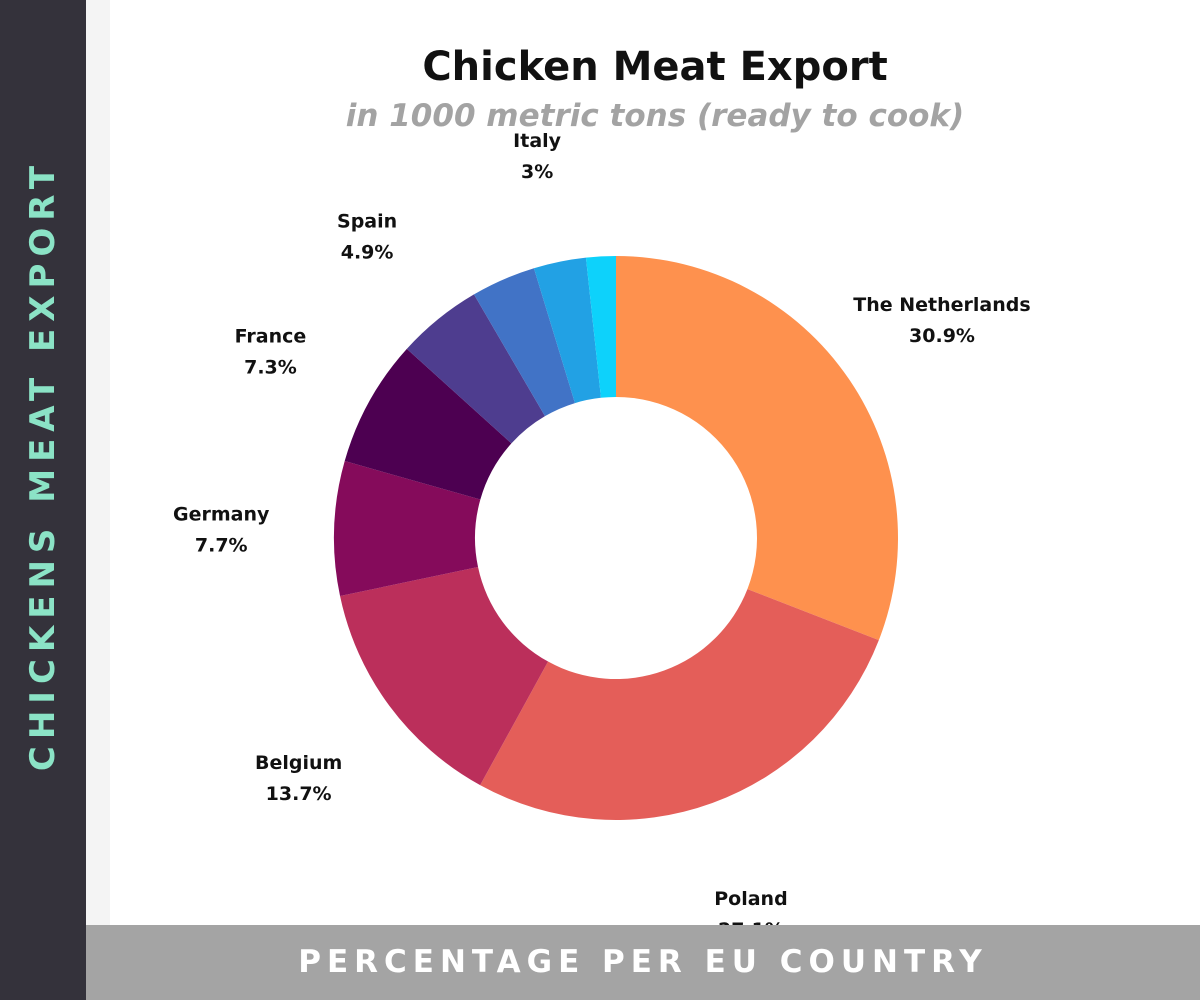  What do you see at coordinates (221, 514) in the screenshot?
I see `label-germany: Germany` at bounding box center [221, 514].